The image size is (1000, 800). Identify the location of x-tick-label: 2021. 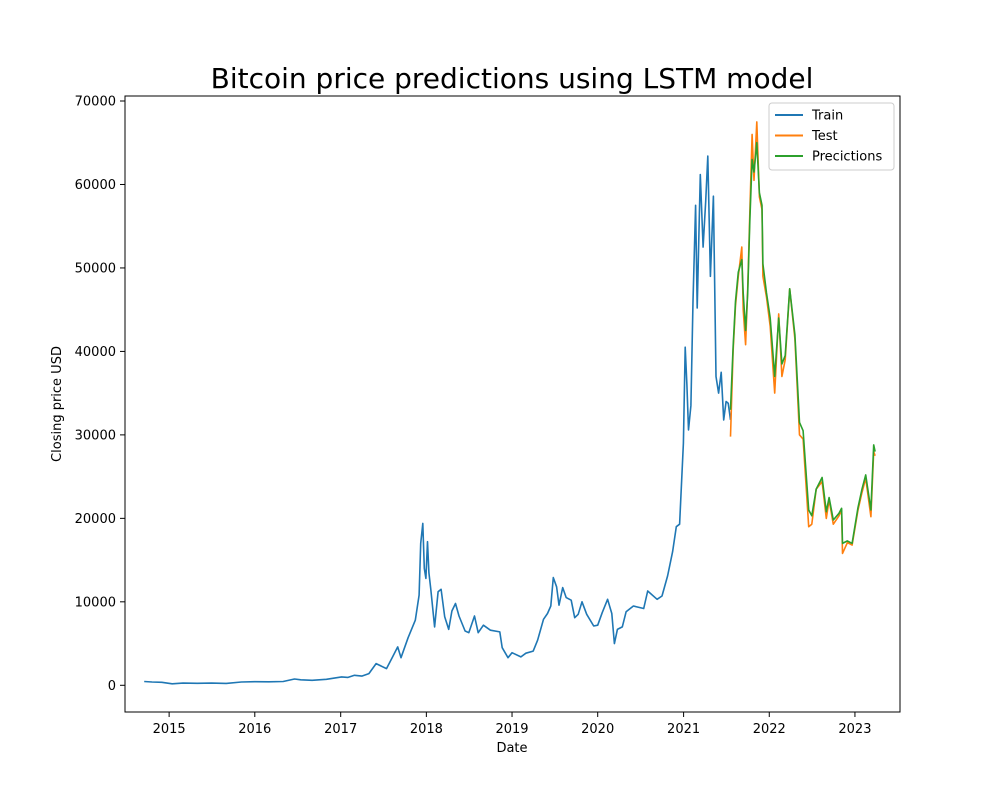
(683, 729).